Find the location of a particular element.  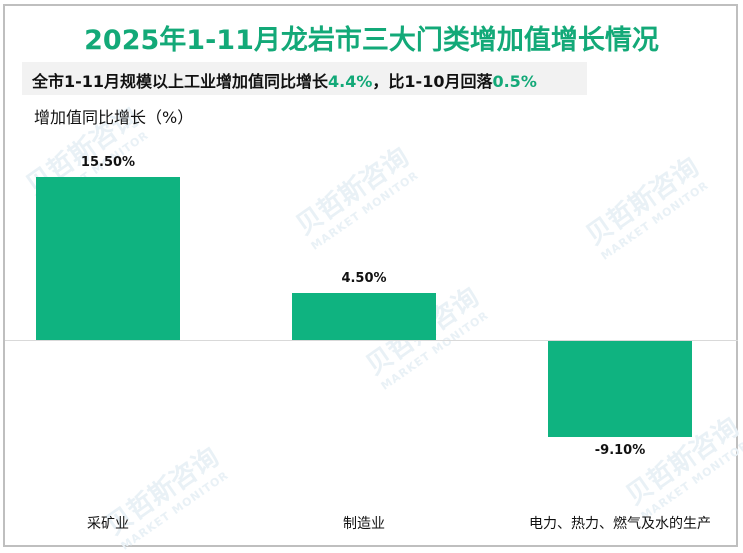

subtitle-text: 全市1-11月规模以上工业增加值同比增长 is located at coordinates (180, 81).